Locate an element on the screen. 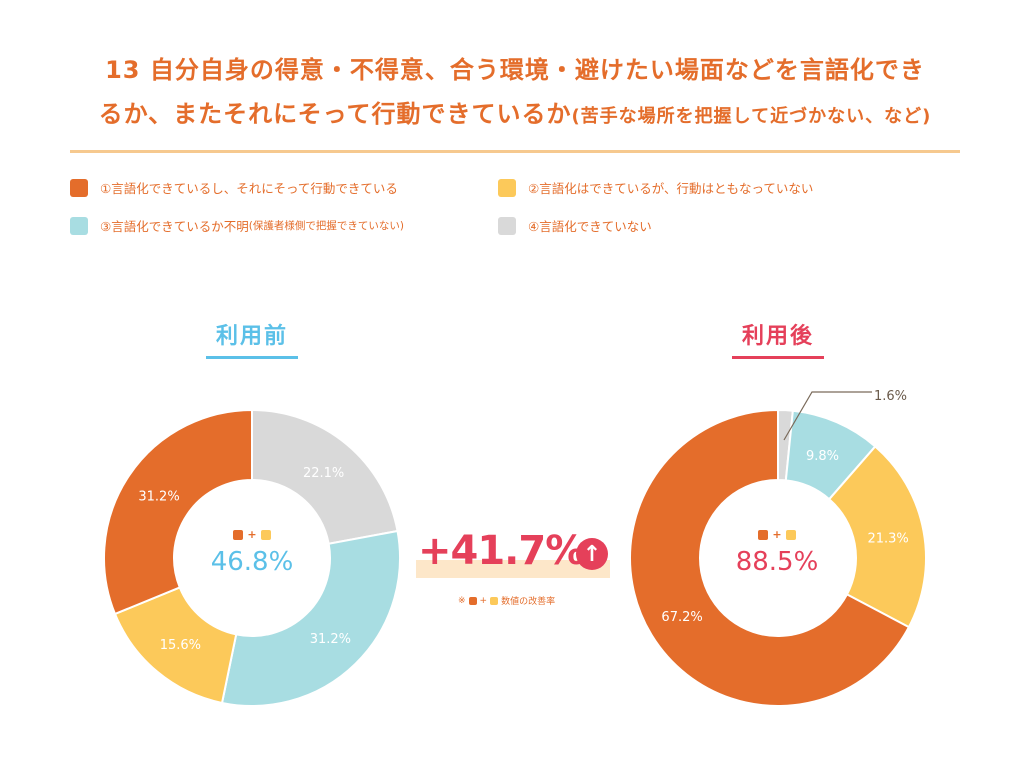  improvement-note-prefix: ※ is located at coordinates (462, 600).